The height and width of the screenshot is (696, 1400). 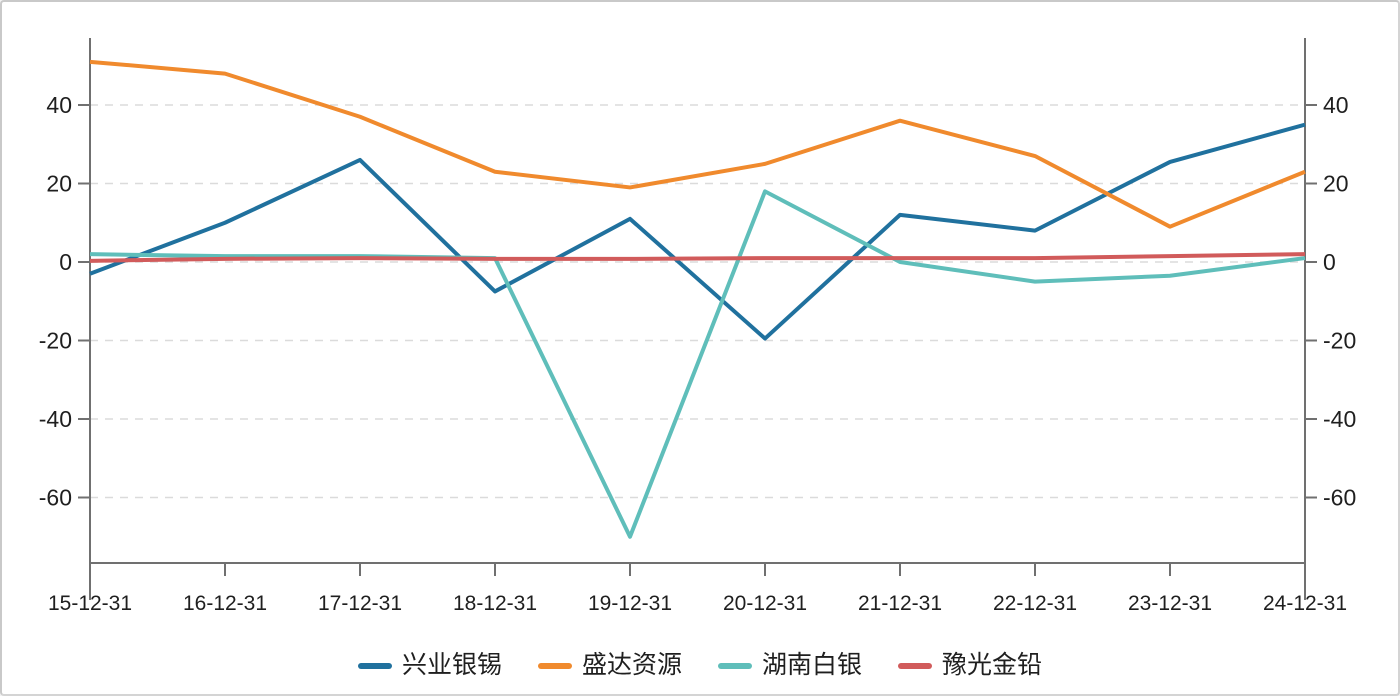 What do you see at coordinates (360, 603) in the screenshot?
I see `x-tick-label: 17-12-31` at bounding box center [360, 603].